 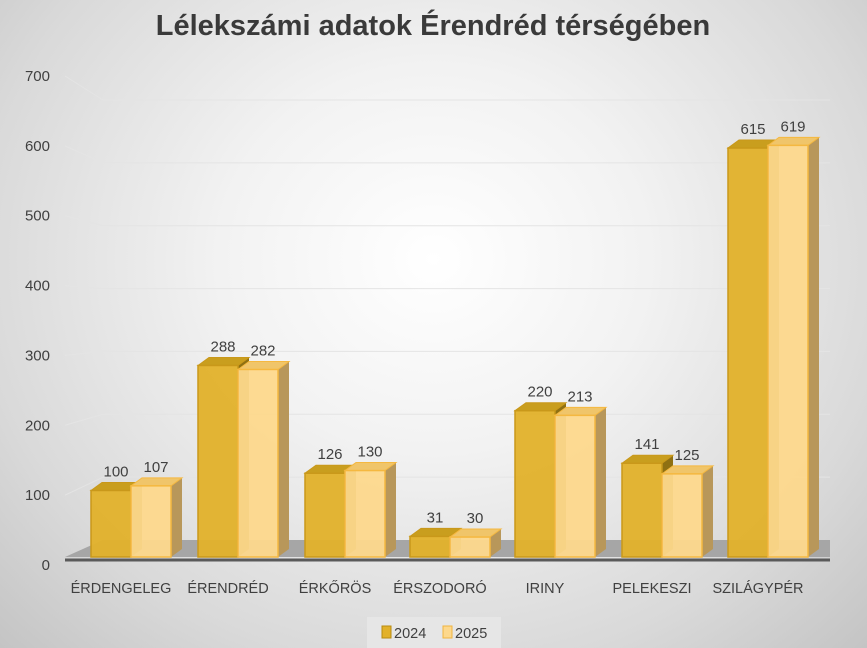 I want to click on legend-label-2024: 2024, so click(x=410, y=634).